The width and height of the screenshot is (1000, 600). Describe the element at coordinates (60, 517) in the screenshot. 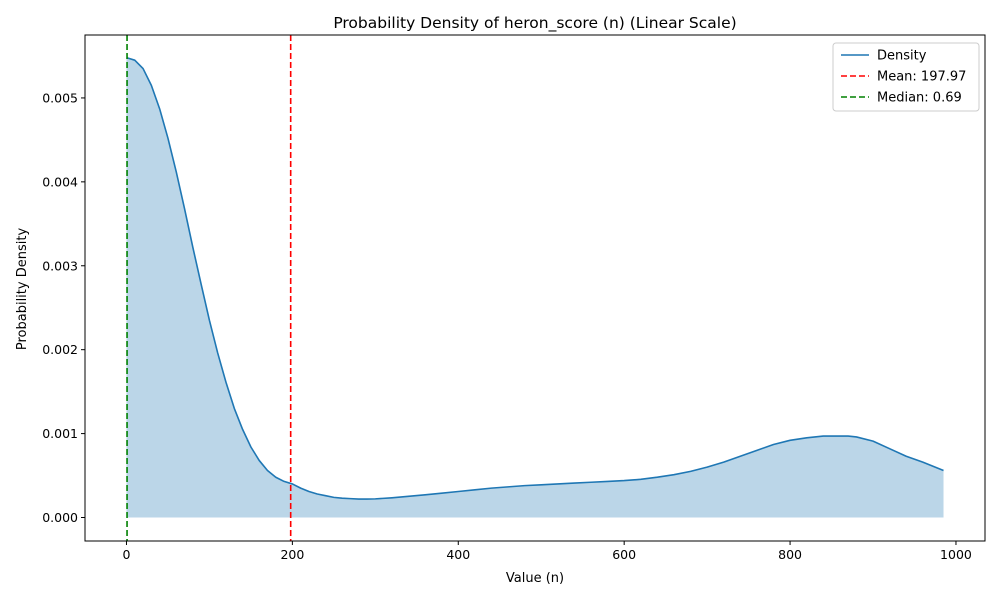

I see `y-tick-label: 0.000` at that location.